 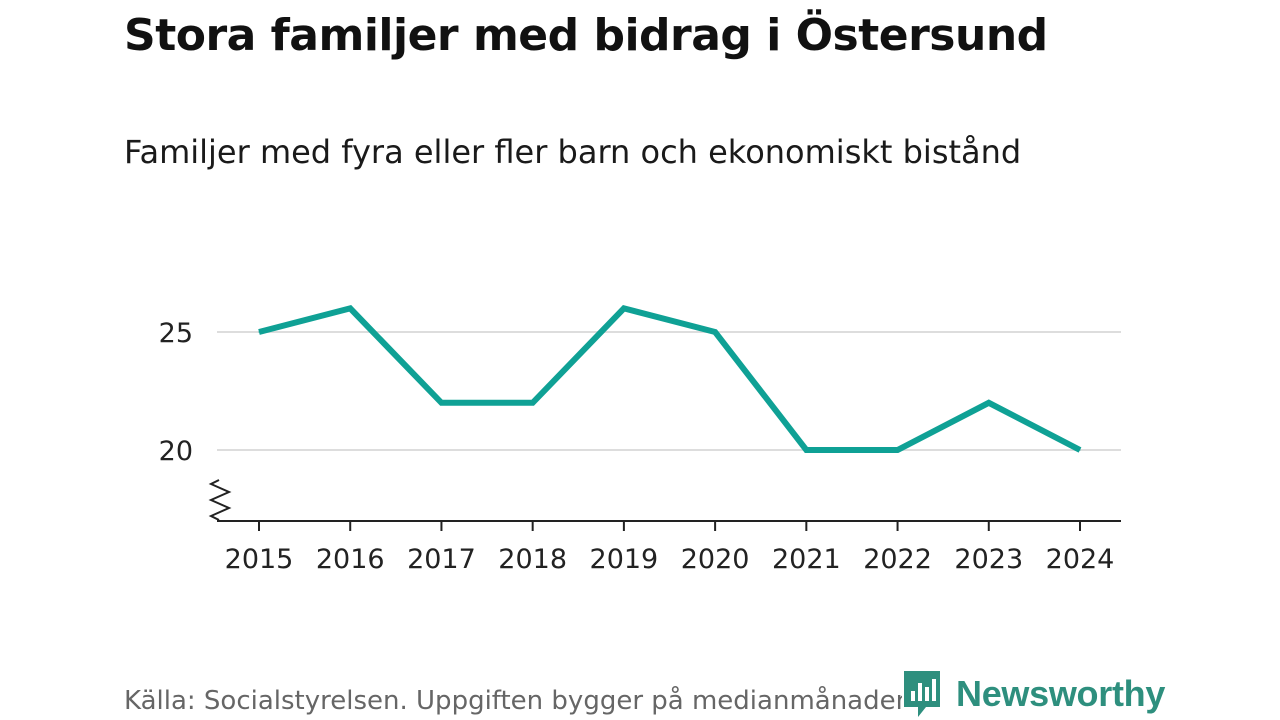 What do you see at coordinates (897, 559) in the screenshot?
I see `x-tick-label: 2022` at bounding box center [897, 559].